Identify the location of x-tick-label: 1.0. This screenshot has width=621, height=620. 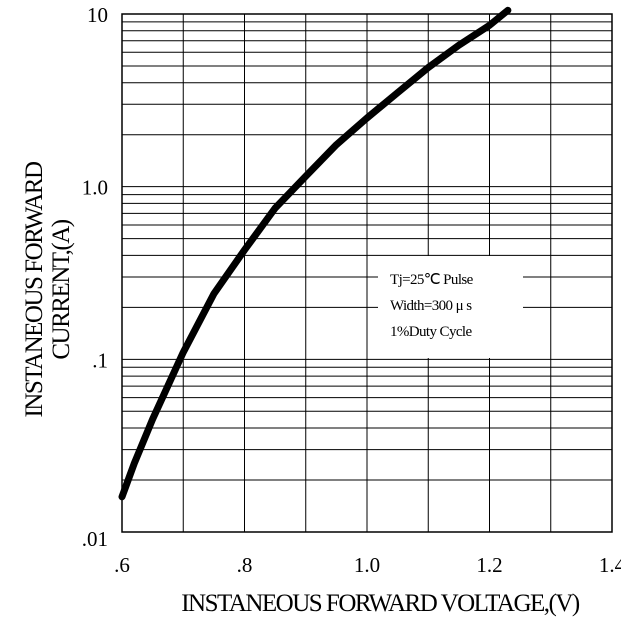
(367, 565).